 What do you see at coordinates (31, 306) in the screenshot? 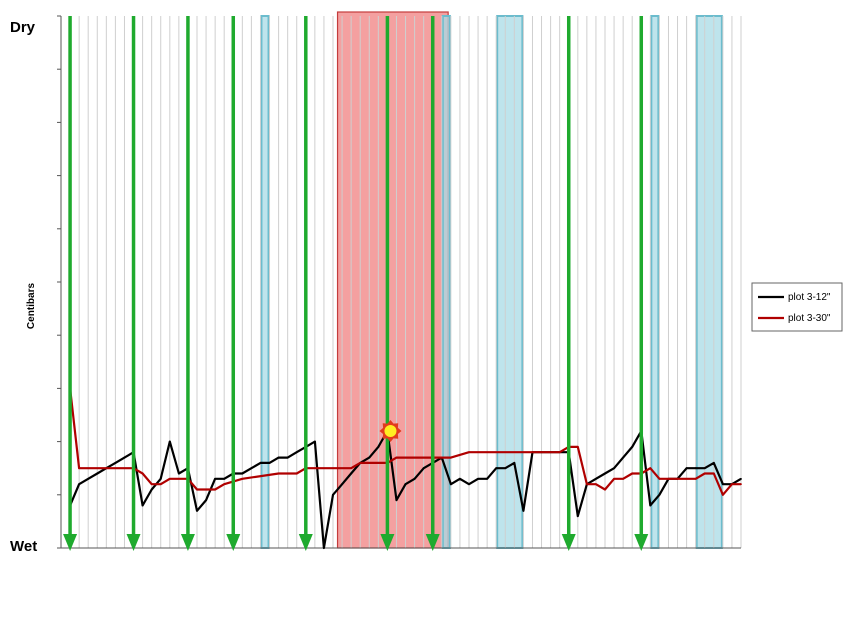
I see `y-axis-label: Centibars` at bounding box center [31, 306].